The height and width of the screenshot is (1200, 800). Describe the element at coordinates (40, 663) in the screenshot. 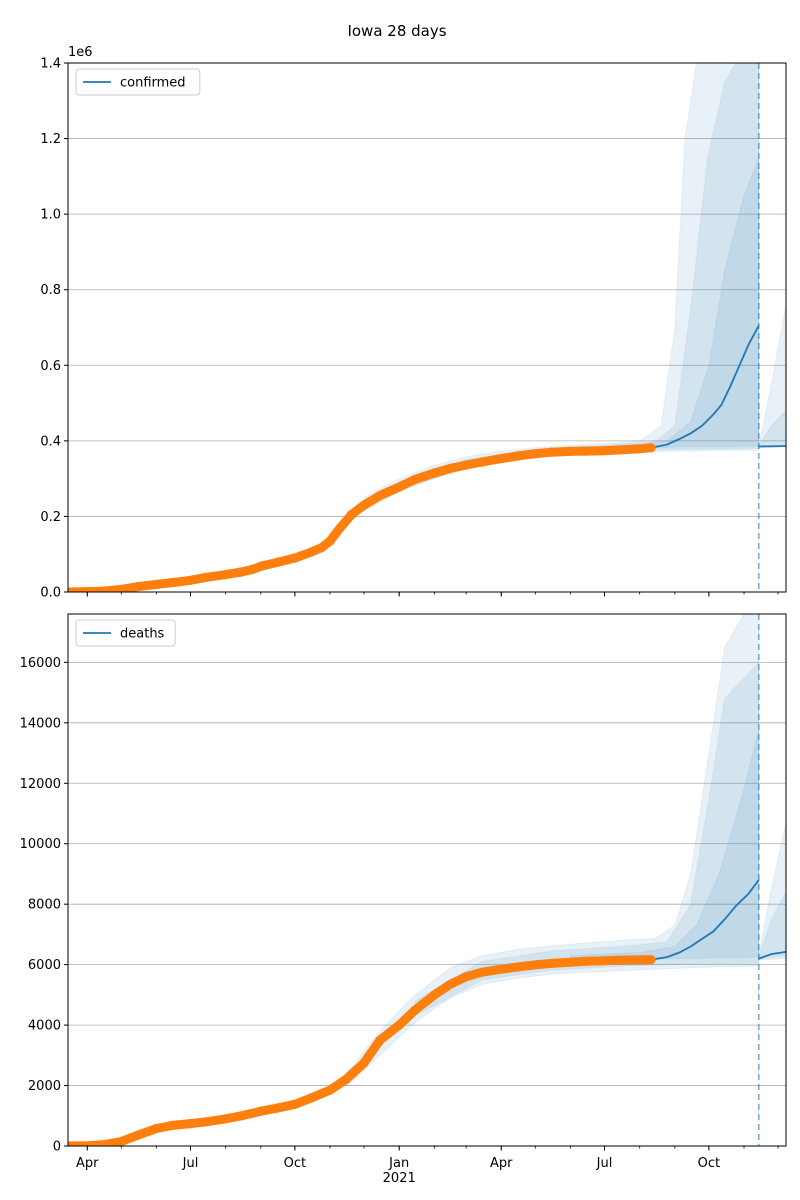

I see `y-tick-label: 16000` at that location.